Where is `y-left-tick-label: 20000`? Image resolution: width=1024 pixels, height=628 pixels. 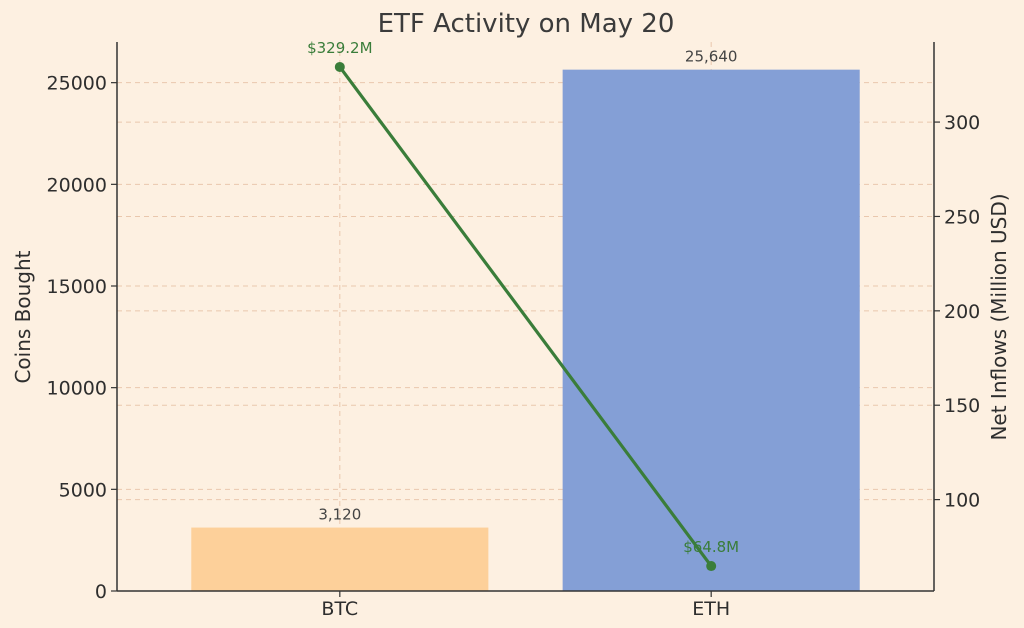 y-left-tick-label: 20000 is located at coordinates (77, 185).